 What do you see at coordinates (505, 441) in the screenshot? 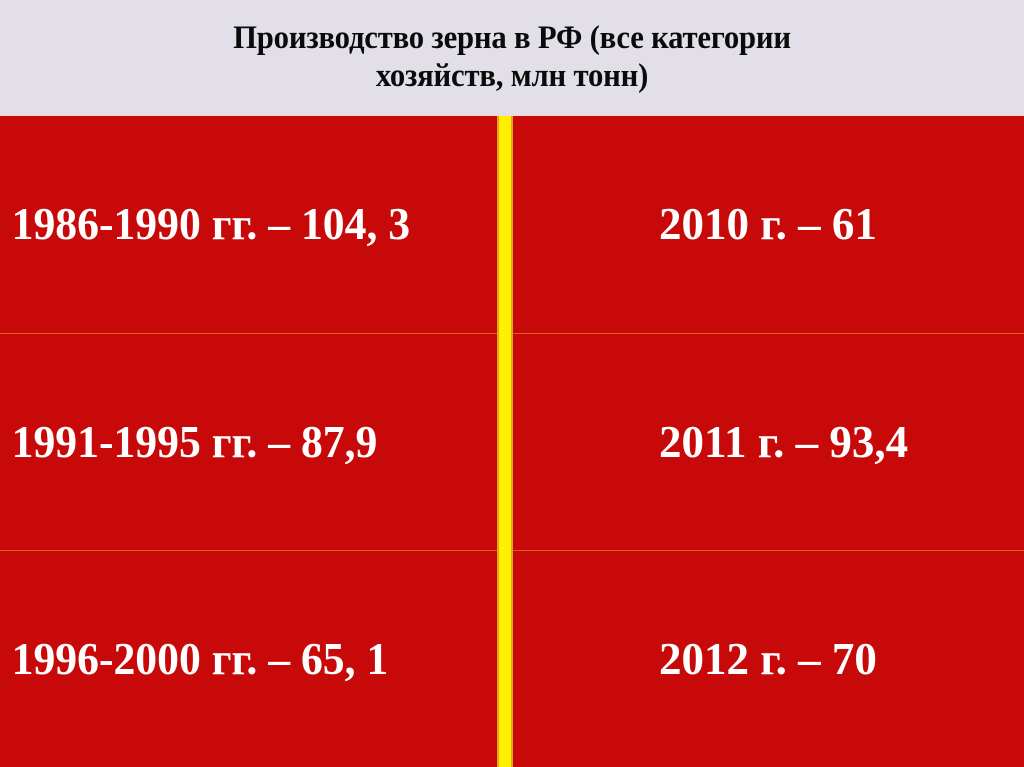
I see `column-divider` at bounding box center [505, 441].